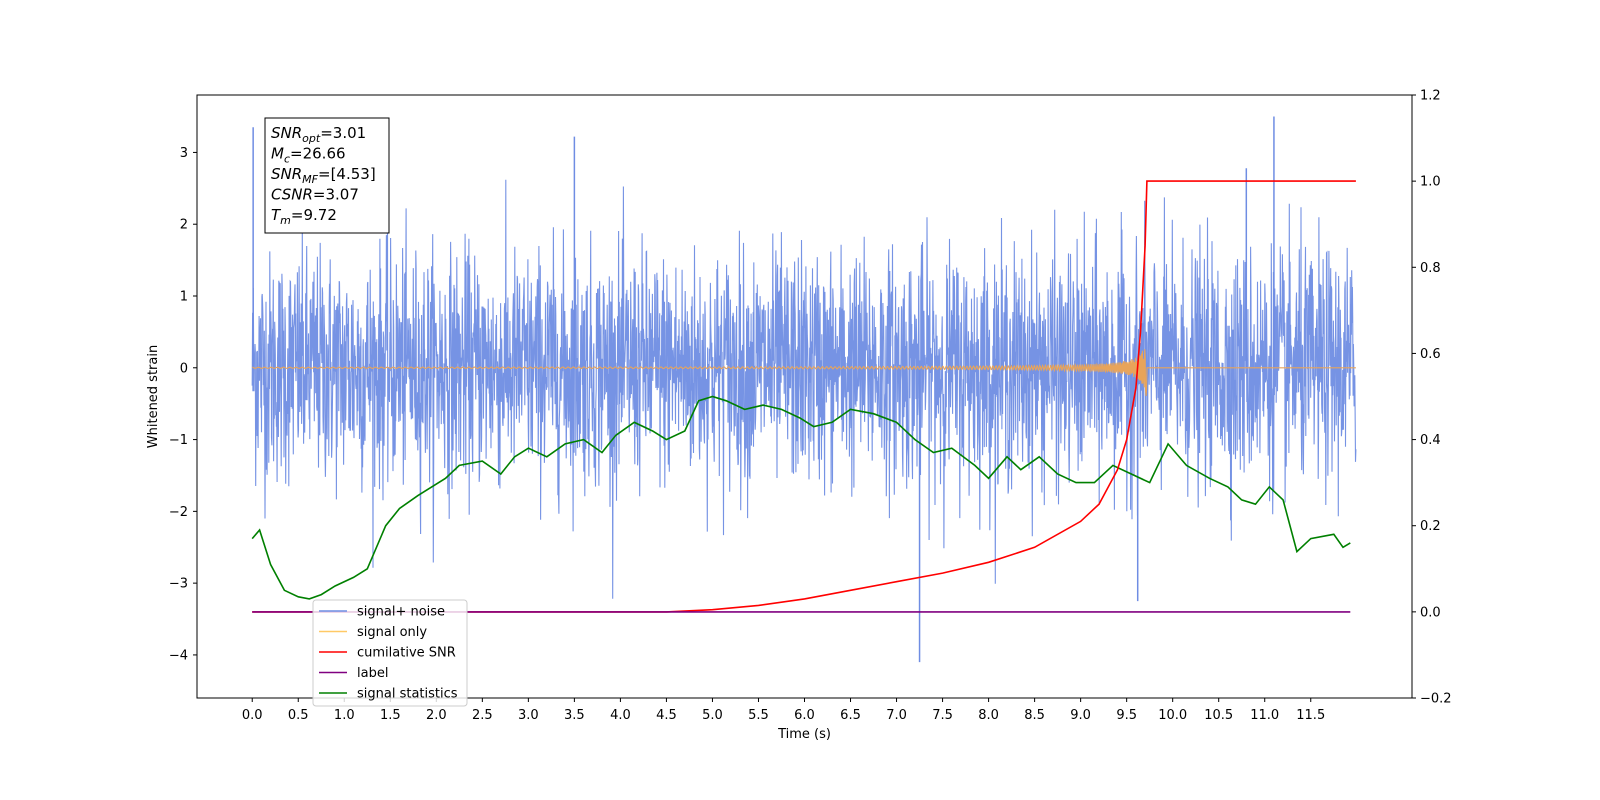 The image size is (1600, 800). What do you see at coordinates (1430, 612) in the screenshot?
I see `y2-tick-label: 0.0` at bounding box center [1430, 612].